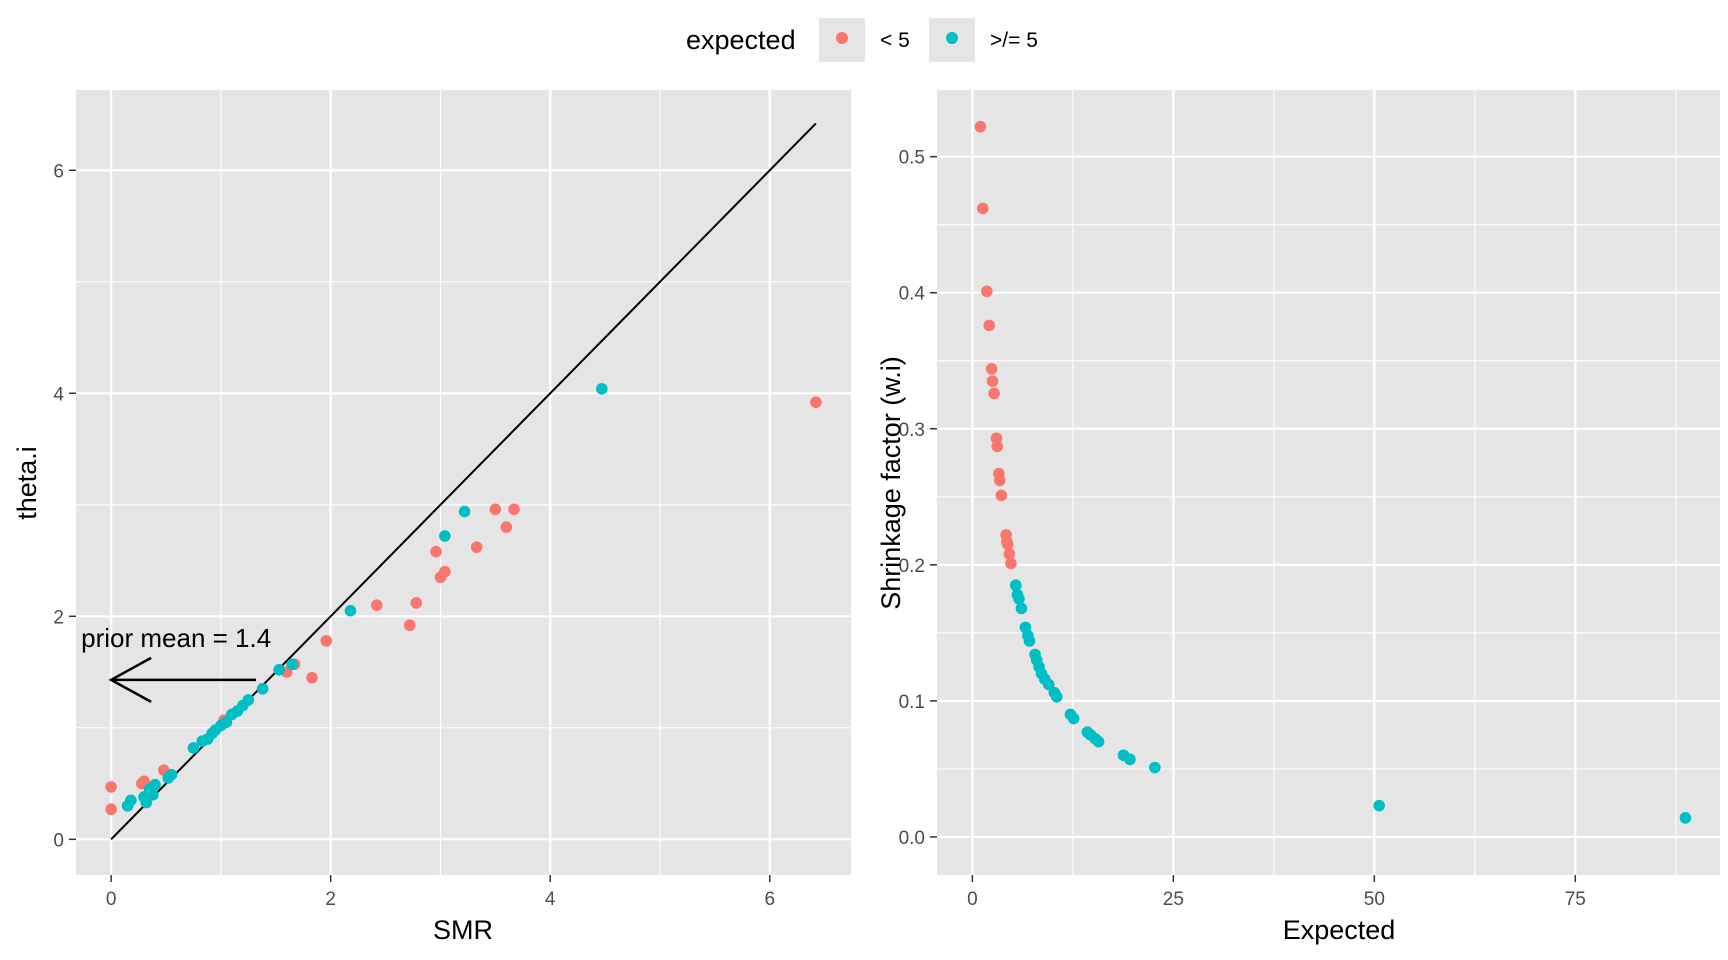  I want to click on legend-key-high-dot, so click(952, 38).